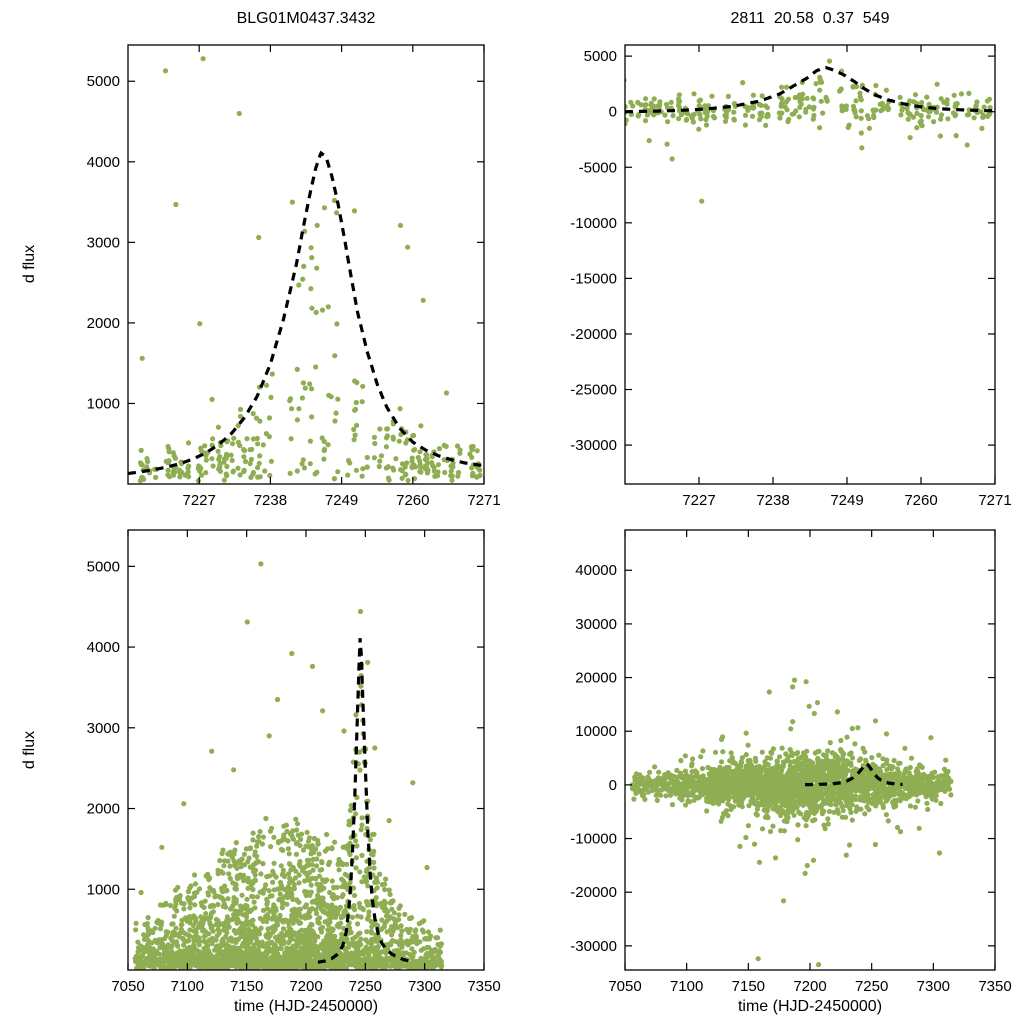 The height and width of the screenshot is (1024, 1024). Describe the element at coordinates (306, 313) in the screenshot. I see `model-curve` at that location.